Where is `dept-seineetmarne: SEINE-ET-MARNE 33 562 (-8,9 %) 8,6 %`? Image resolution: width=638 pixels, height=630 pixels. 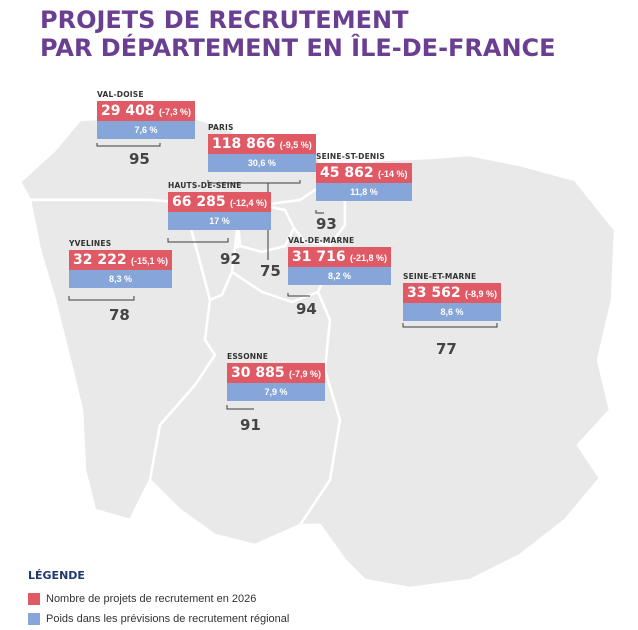
dept-seineetmarne: SEINE-ET-MARNE 33 562 (-8,9 %) 8,6 % is located at coordinates (452, 296).